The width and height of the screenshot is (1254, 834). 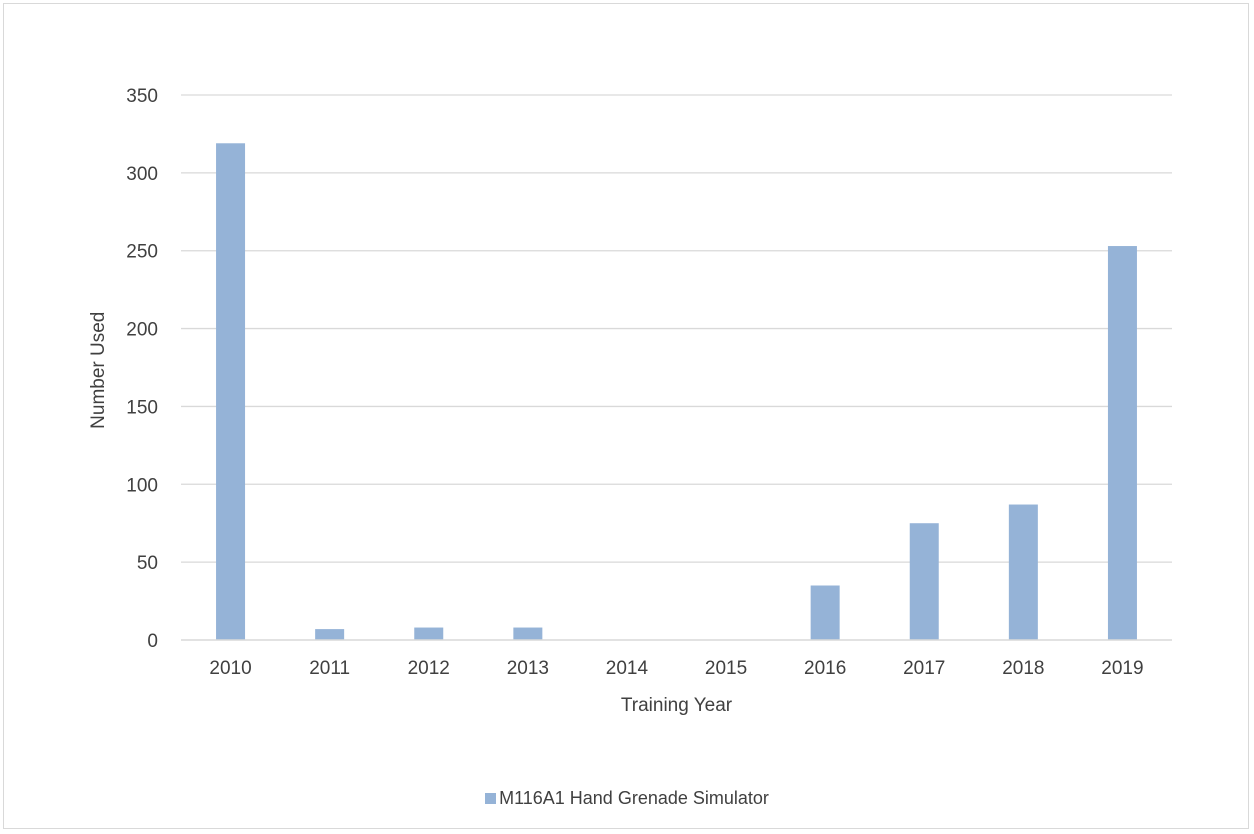 I want to click on y-tick-label: 350, so click(x=142, y=96).